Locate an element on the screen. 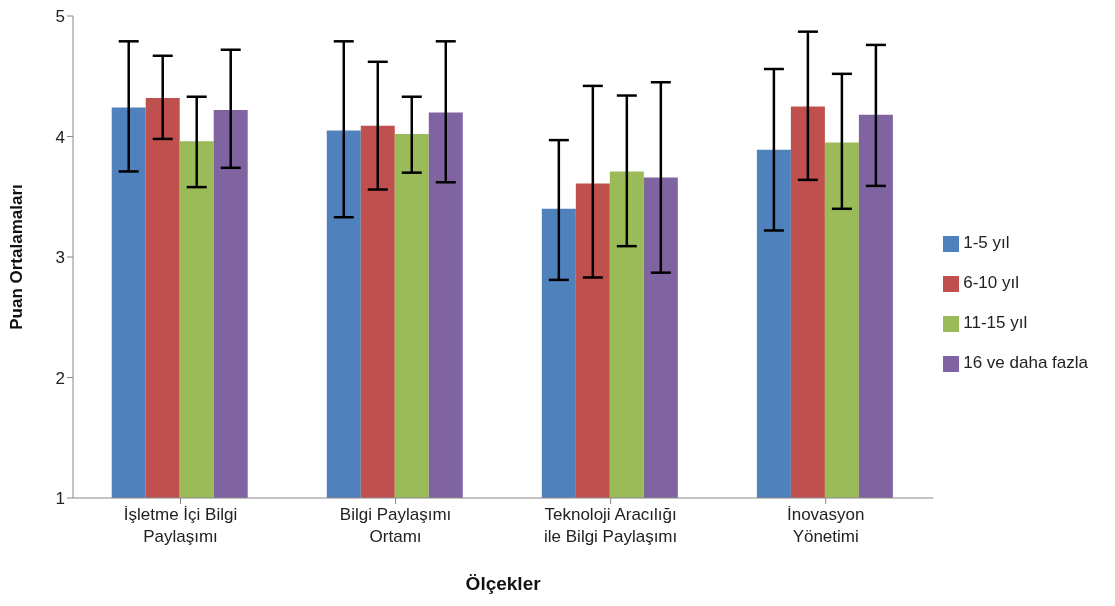  y-tick-label: 3 is located at coordinates (60, 258).